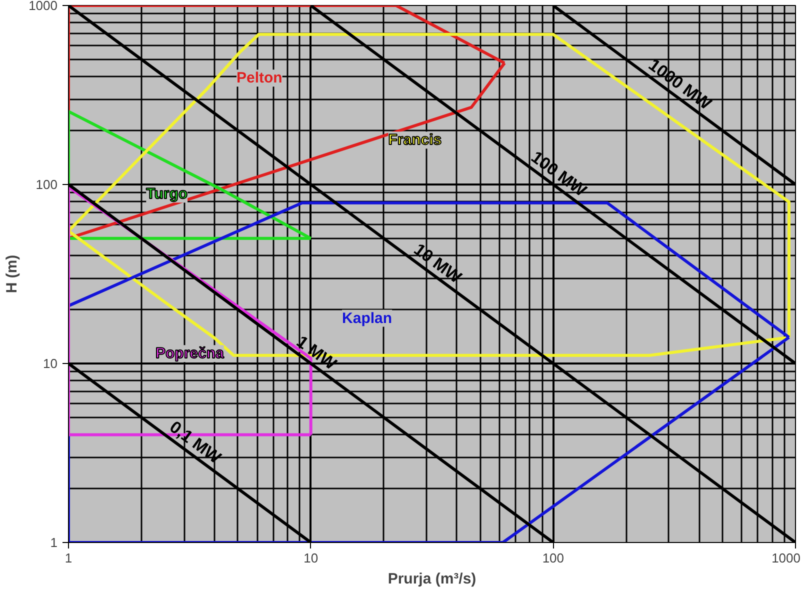 This screenshot has width=808, height=598. What do you see at coordinates (167, 194) in the screenshot?
I see `series-label: Turgo` at bounding box center [167, 194].